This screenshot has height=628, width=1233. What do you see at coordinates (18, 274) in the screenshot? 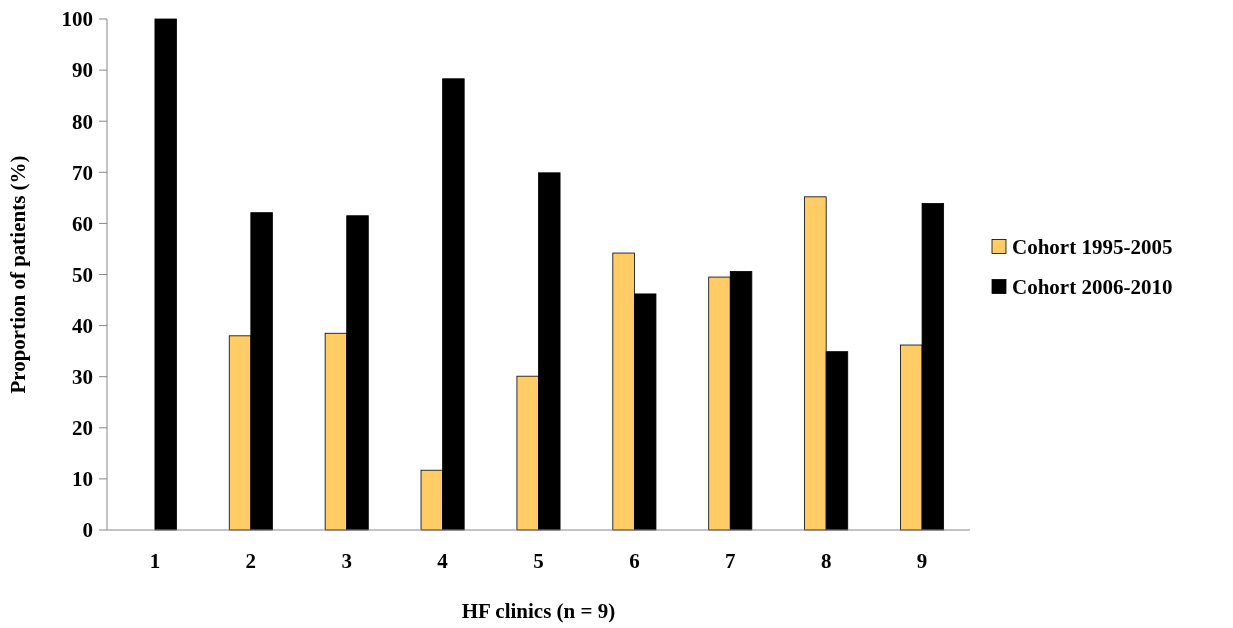
I see `y-axis-title: Proportion of patients (%)` at bounding box center [18, 274].